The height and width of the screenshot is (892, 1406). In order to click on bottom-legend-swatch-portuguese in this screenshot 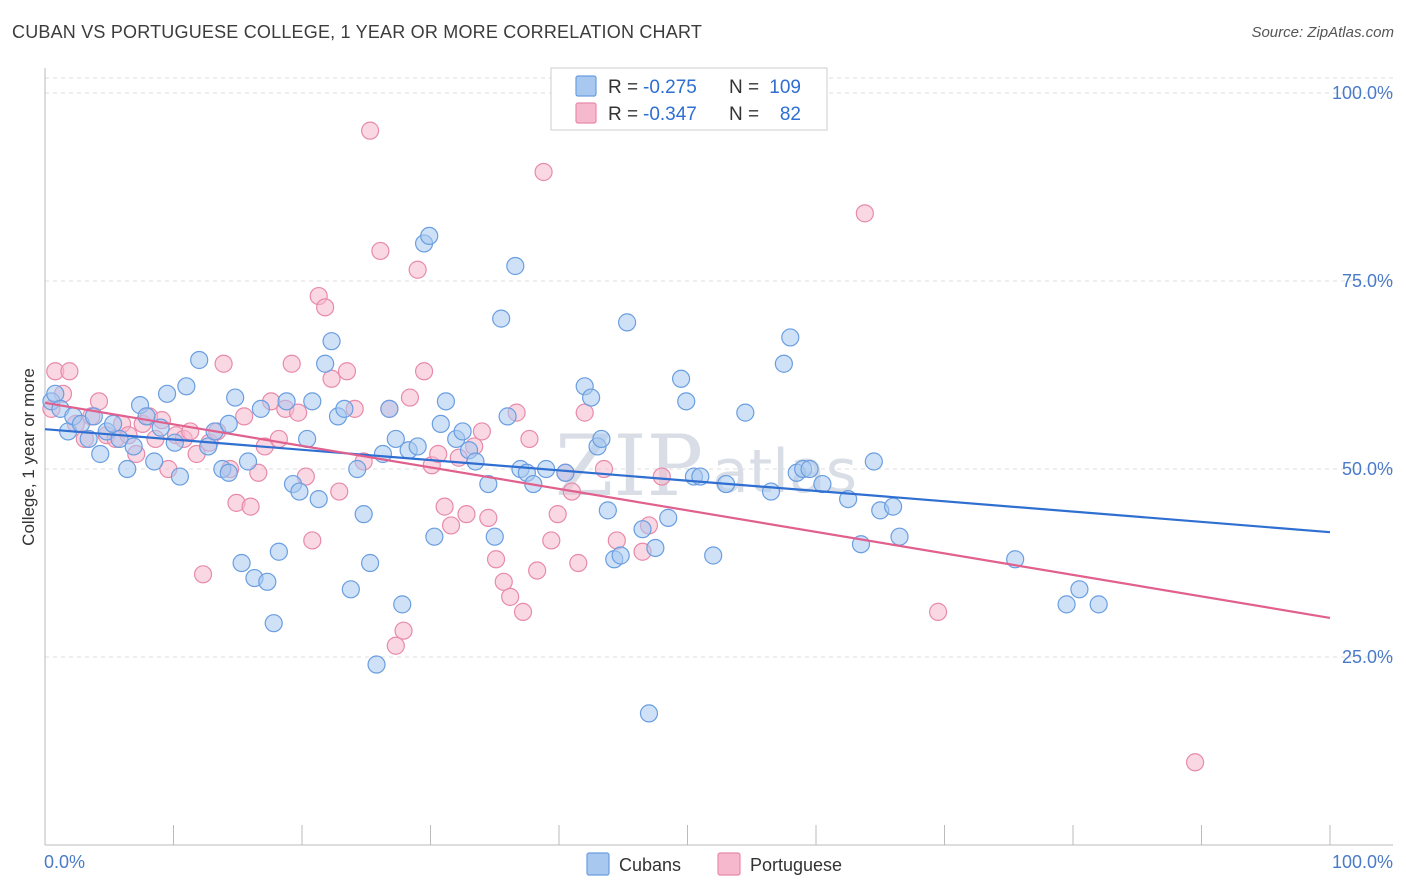, I will do `click(729, 864)`.